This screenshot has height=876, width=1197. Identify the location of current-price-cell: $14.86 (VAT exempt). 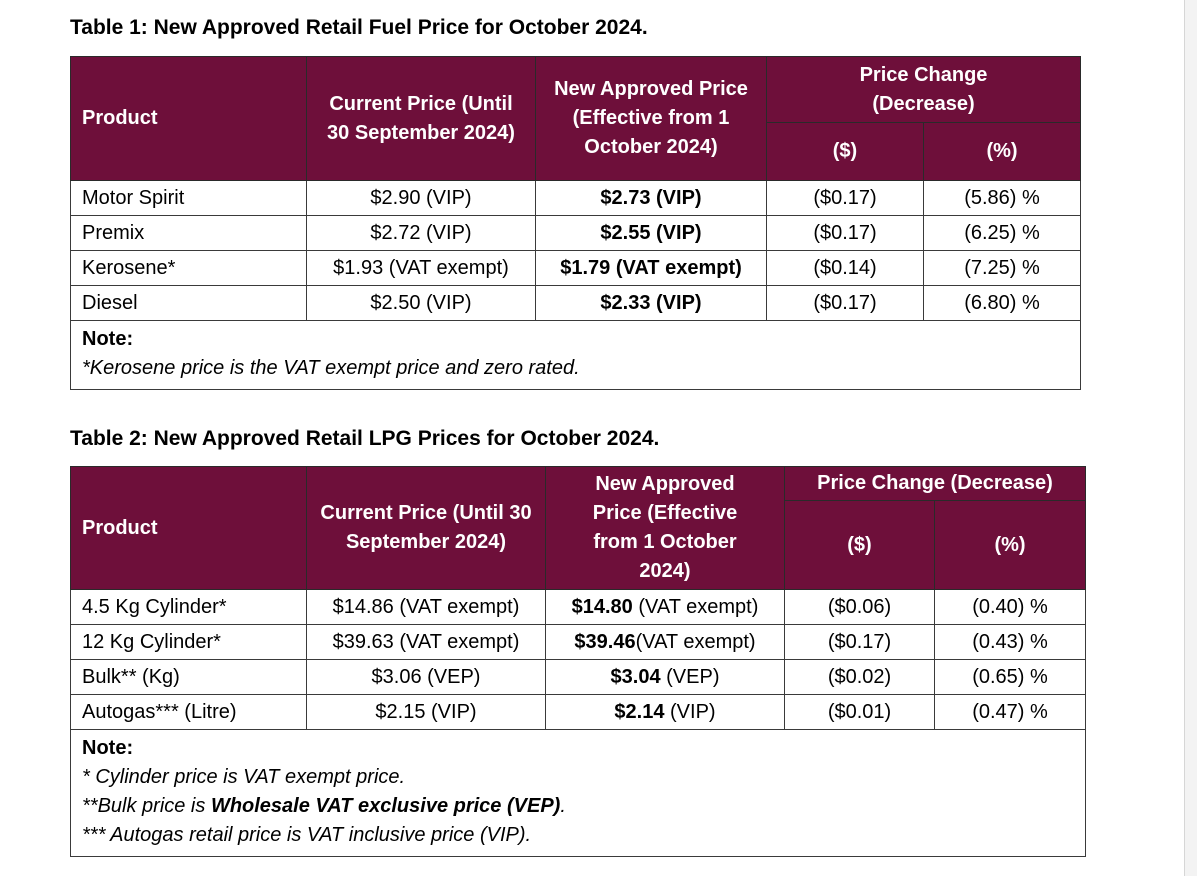
(426, 607).